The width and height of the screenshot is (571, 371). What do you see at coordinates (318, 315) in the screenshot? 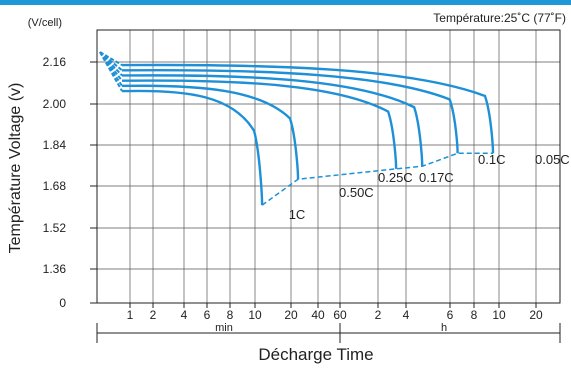
I see `x-tick-label: 40` at bounding box center [318, 315].